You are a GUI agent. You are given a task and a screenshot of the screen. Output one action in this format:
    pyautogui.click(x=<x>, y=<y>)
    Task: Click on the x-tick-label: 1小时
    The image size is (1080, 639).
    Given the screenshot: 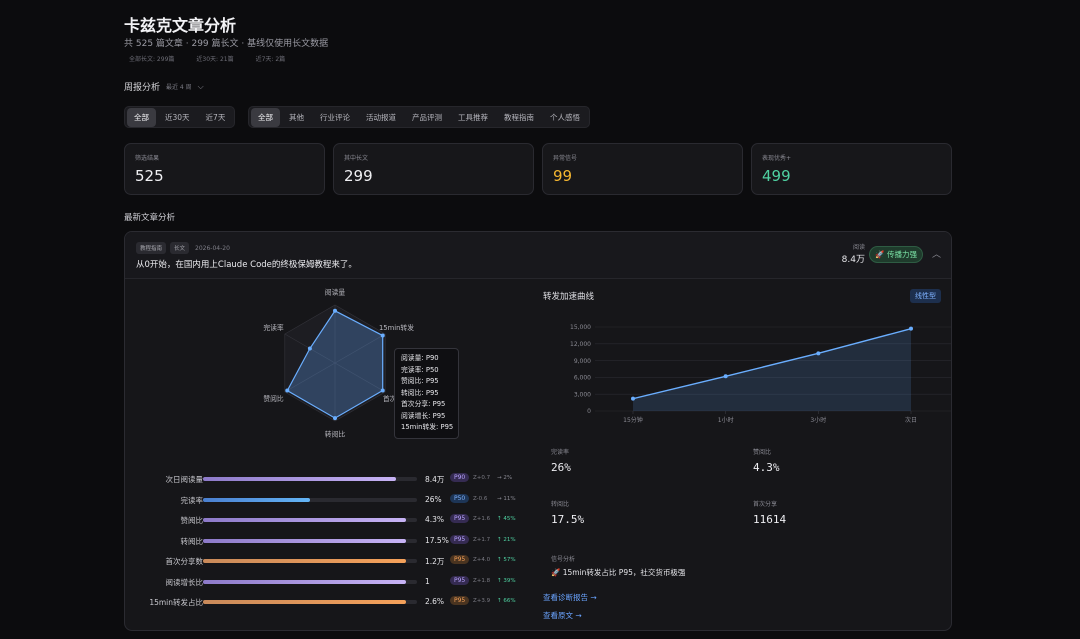 What is the action you would take?
    pyautogui.click(x=726, y=420)
    